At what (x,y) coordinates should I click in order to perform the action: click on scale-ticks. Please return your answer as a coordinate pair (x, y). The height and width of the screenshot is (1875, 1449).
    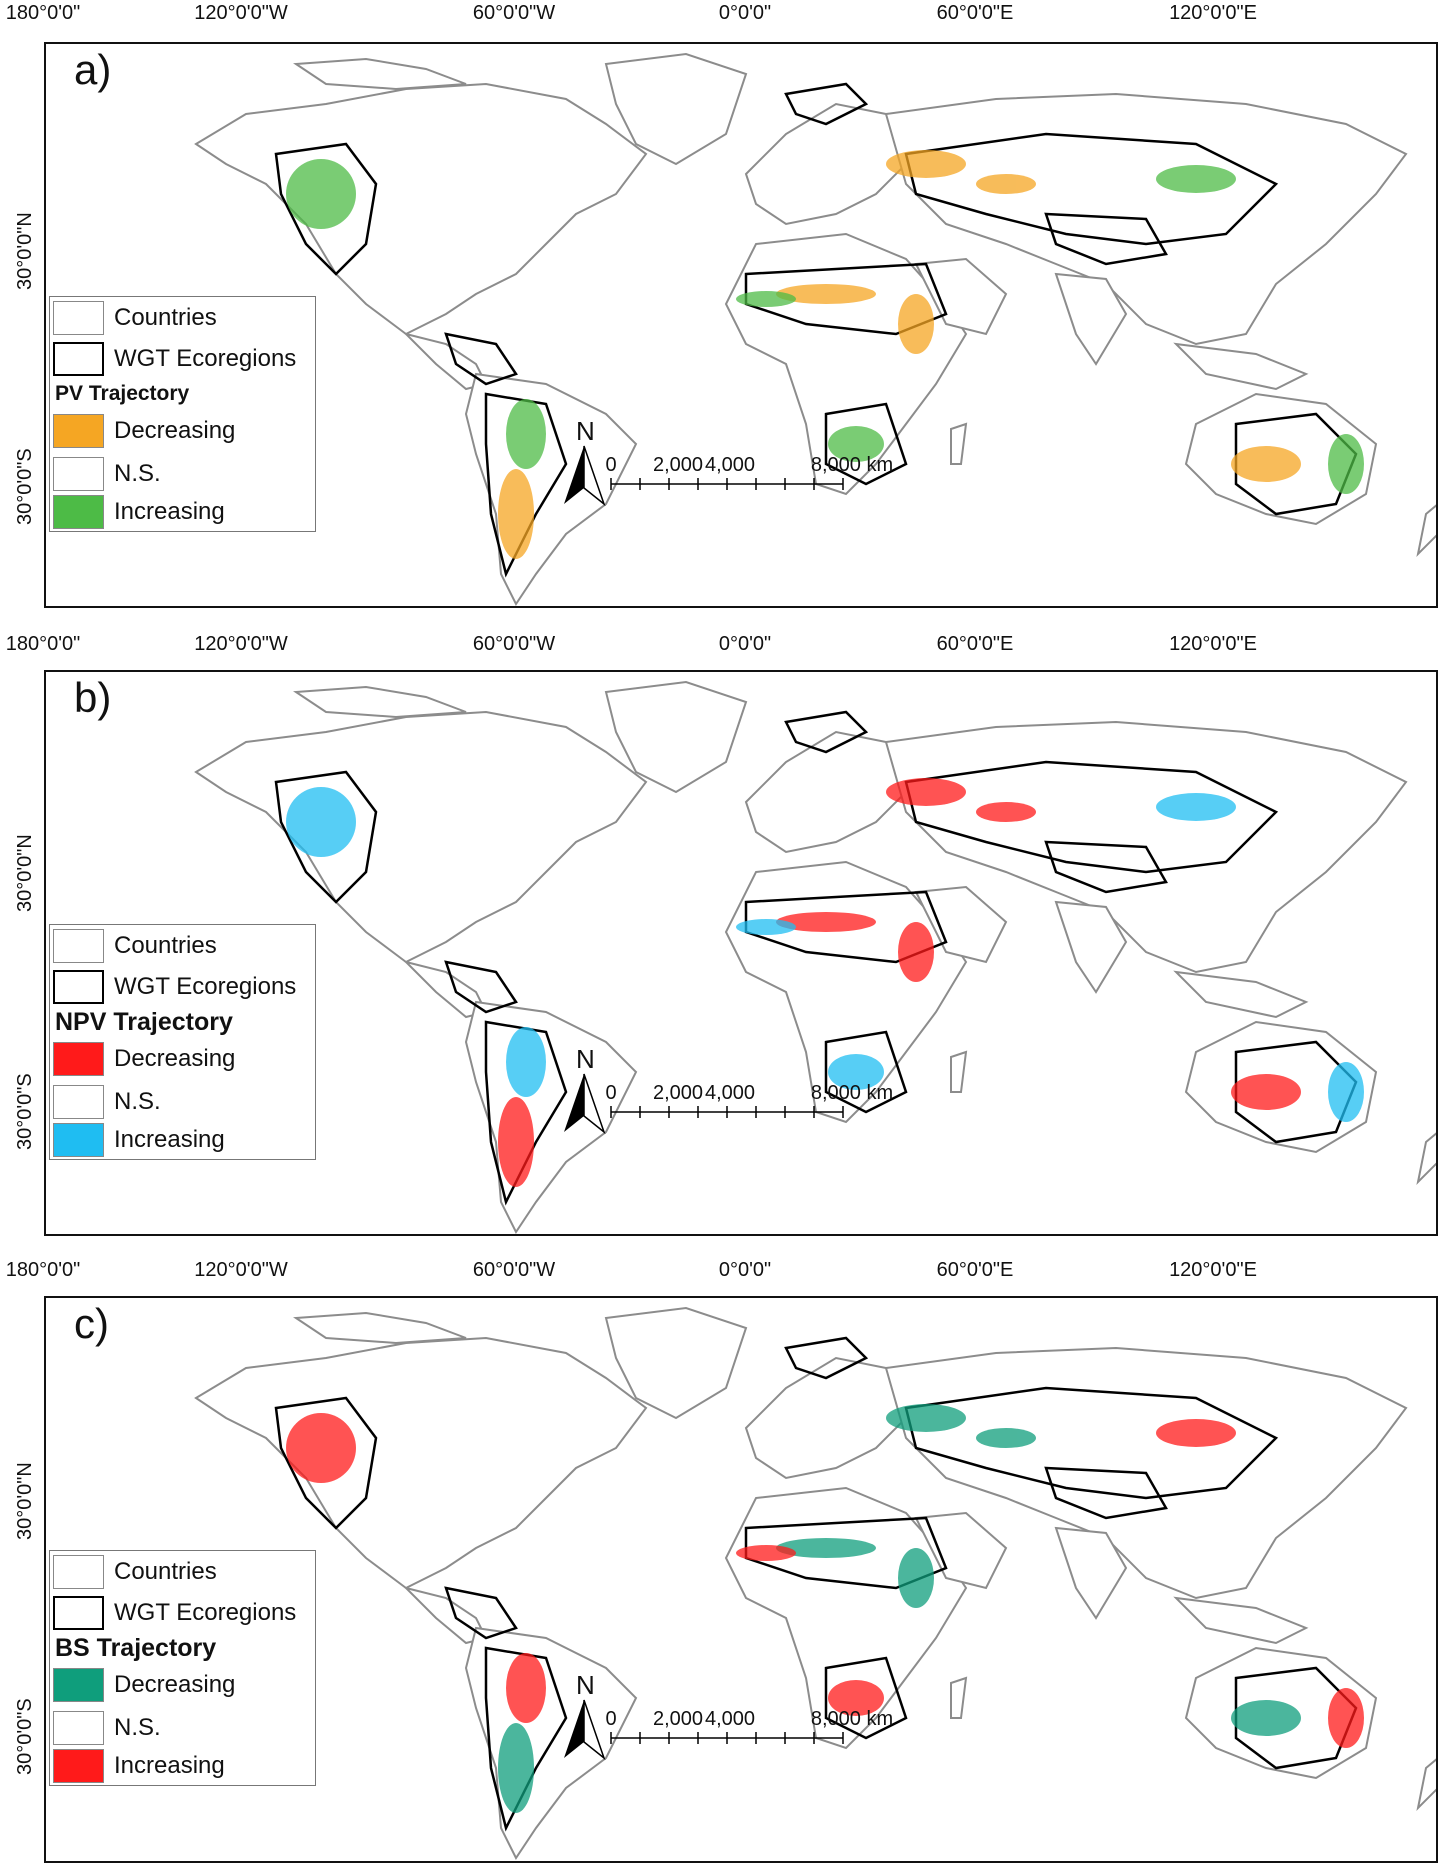
    Looking at the image, I should click on (727, 484).